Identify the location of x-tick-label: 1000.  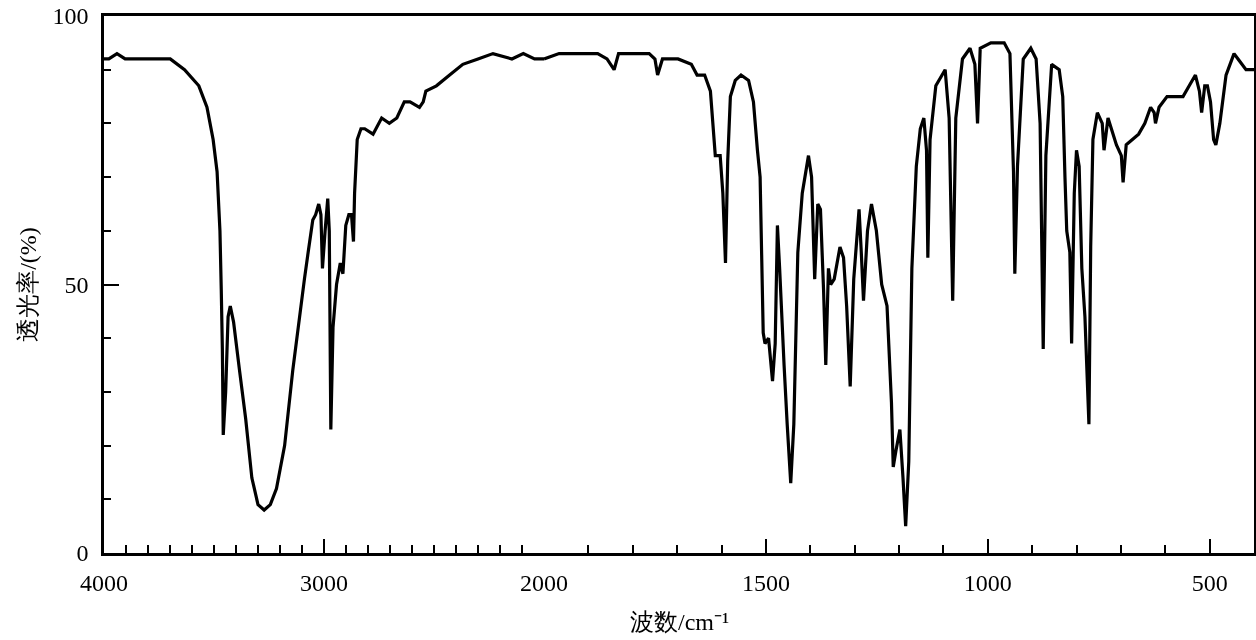
(987, 582).